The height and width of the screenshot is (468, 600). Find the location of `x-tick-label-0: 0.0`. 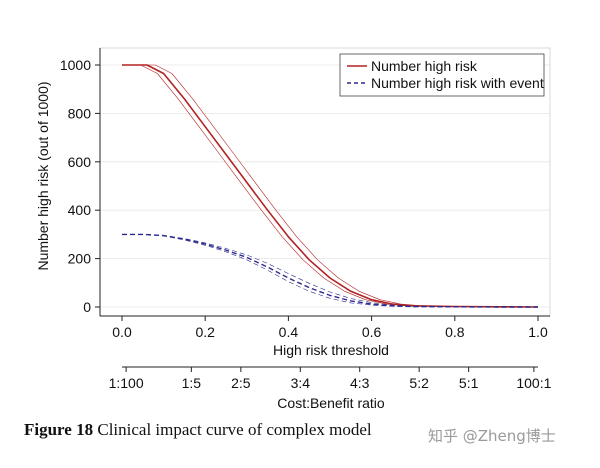

x-tick-label-0: 0.0 is located at coordinates (122, 332).